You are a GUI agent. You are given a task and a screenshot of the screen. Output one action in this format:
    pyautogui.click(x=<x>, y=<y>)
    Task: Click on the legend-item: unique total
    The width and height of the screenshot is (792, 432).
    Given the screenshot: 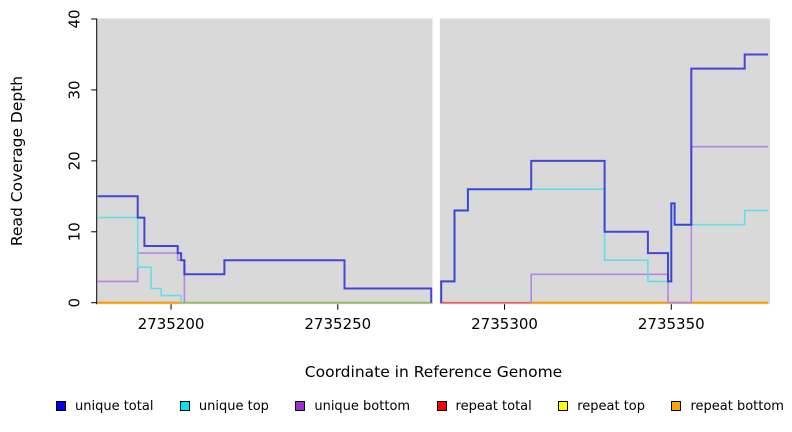 What is the action you would take?
    pyautogui.click(x=104, y=406)
    